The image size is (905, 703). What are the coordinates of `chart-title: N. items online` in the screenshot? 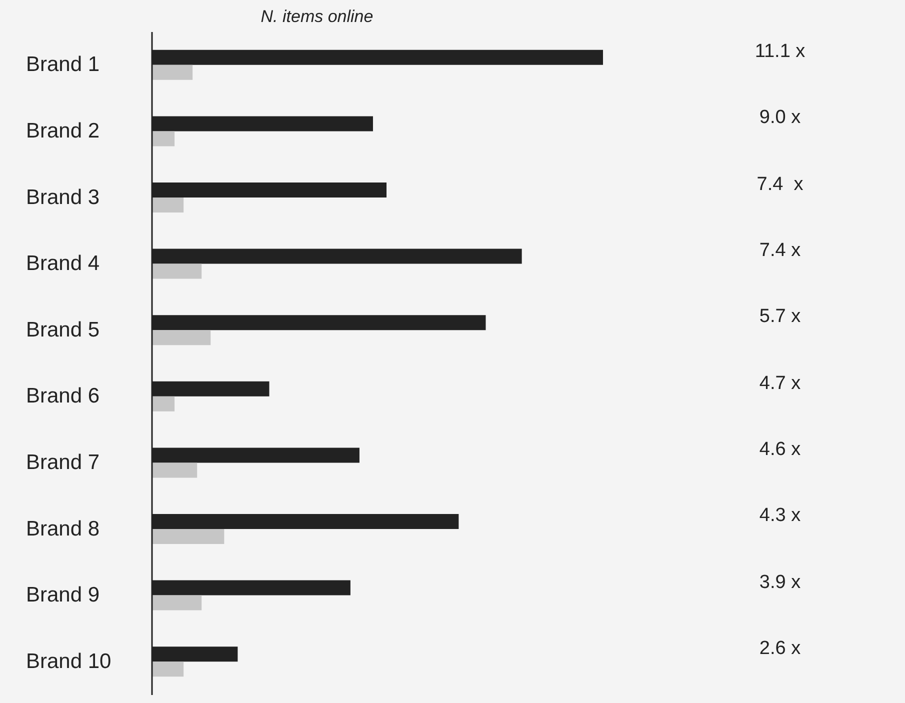 It's located at (317, 17).